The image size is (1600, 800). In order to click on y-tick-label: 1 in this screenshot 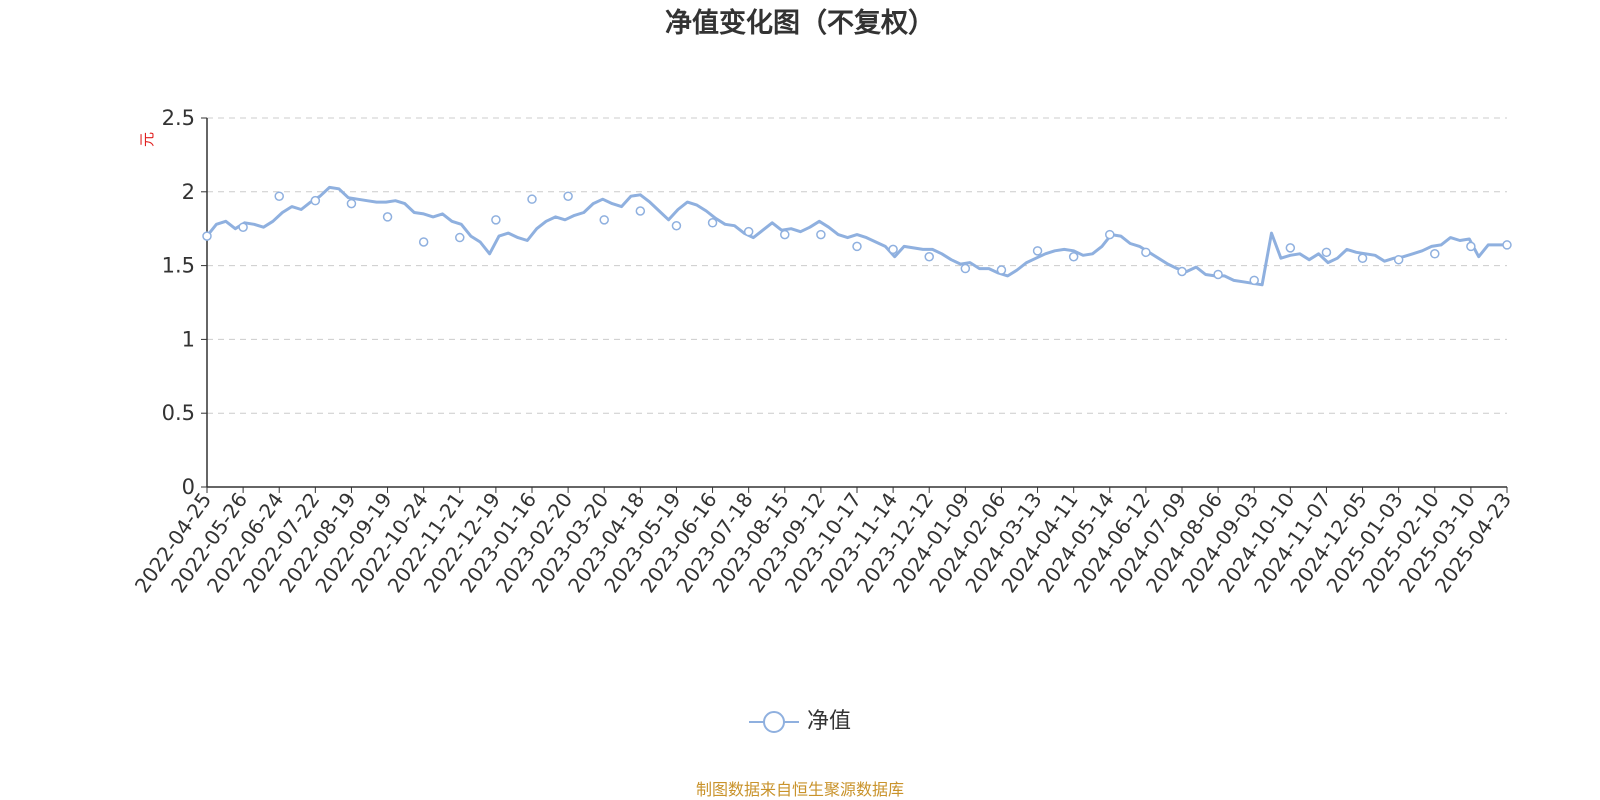, I will do `click(188, 339)`.